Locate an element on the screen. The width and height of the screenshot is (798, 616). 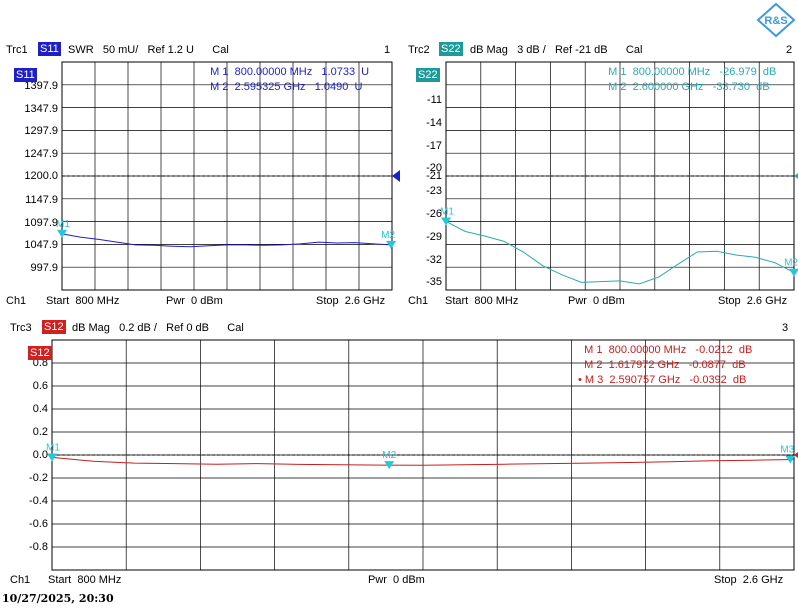
marker-readout-row: M 2 2.600000 GHz -33.730 dB is located at coordinates (686, 87).